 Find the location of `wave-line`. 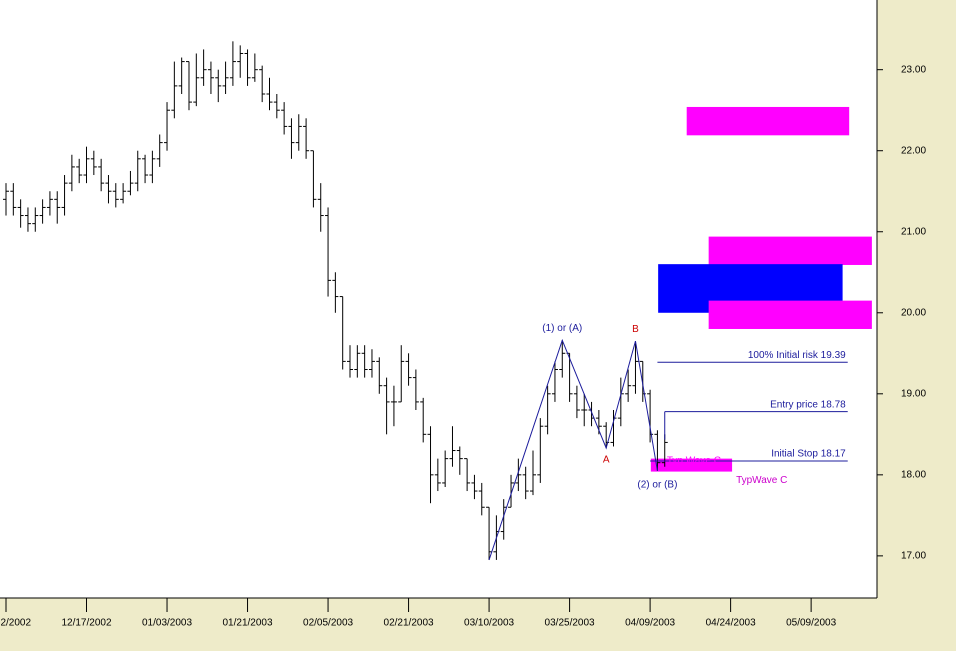

wave-line is located at coordinates (573, 449).